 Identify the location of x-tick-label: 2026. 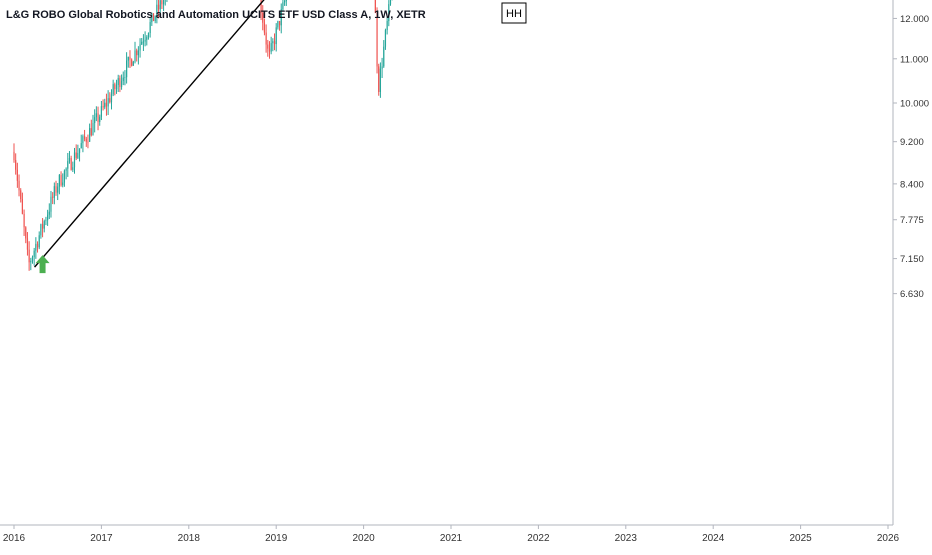
(888, 538).